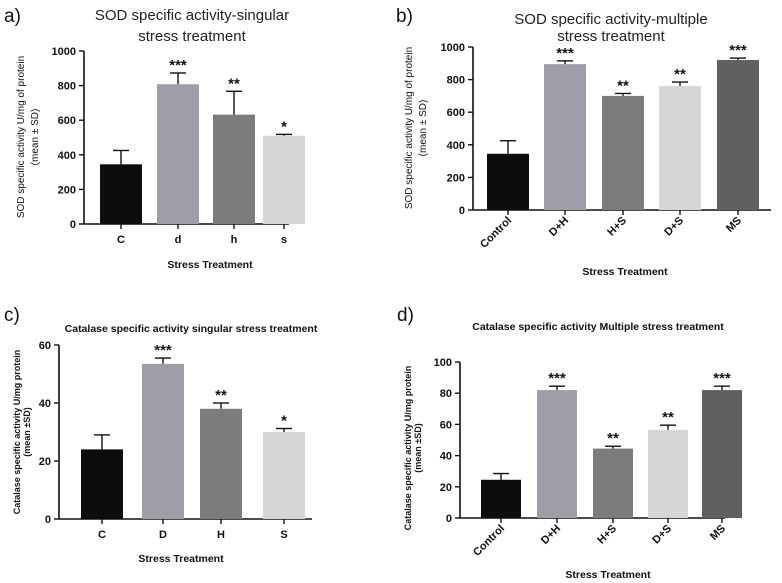 This screenshot has height=583, width=782. I want to click on significance-d-ms: ***, so click(722, 378).